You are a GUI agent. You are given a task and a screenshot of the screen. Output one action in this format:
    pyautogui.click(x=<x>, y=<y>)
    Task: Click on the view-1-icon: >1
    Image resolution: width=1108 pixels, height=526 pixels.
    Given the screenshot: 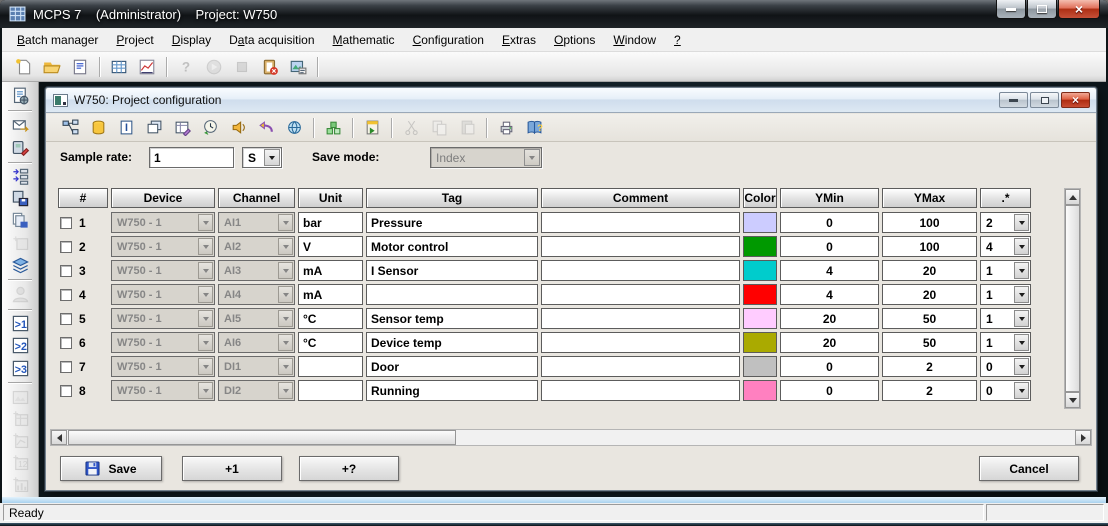 What is the action you would take?
    pyautogui.click(x=20, y=324)
    